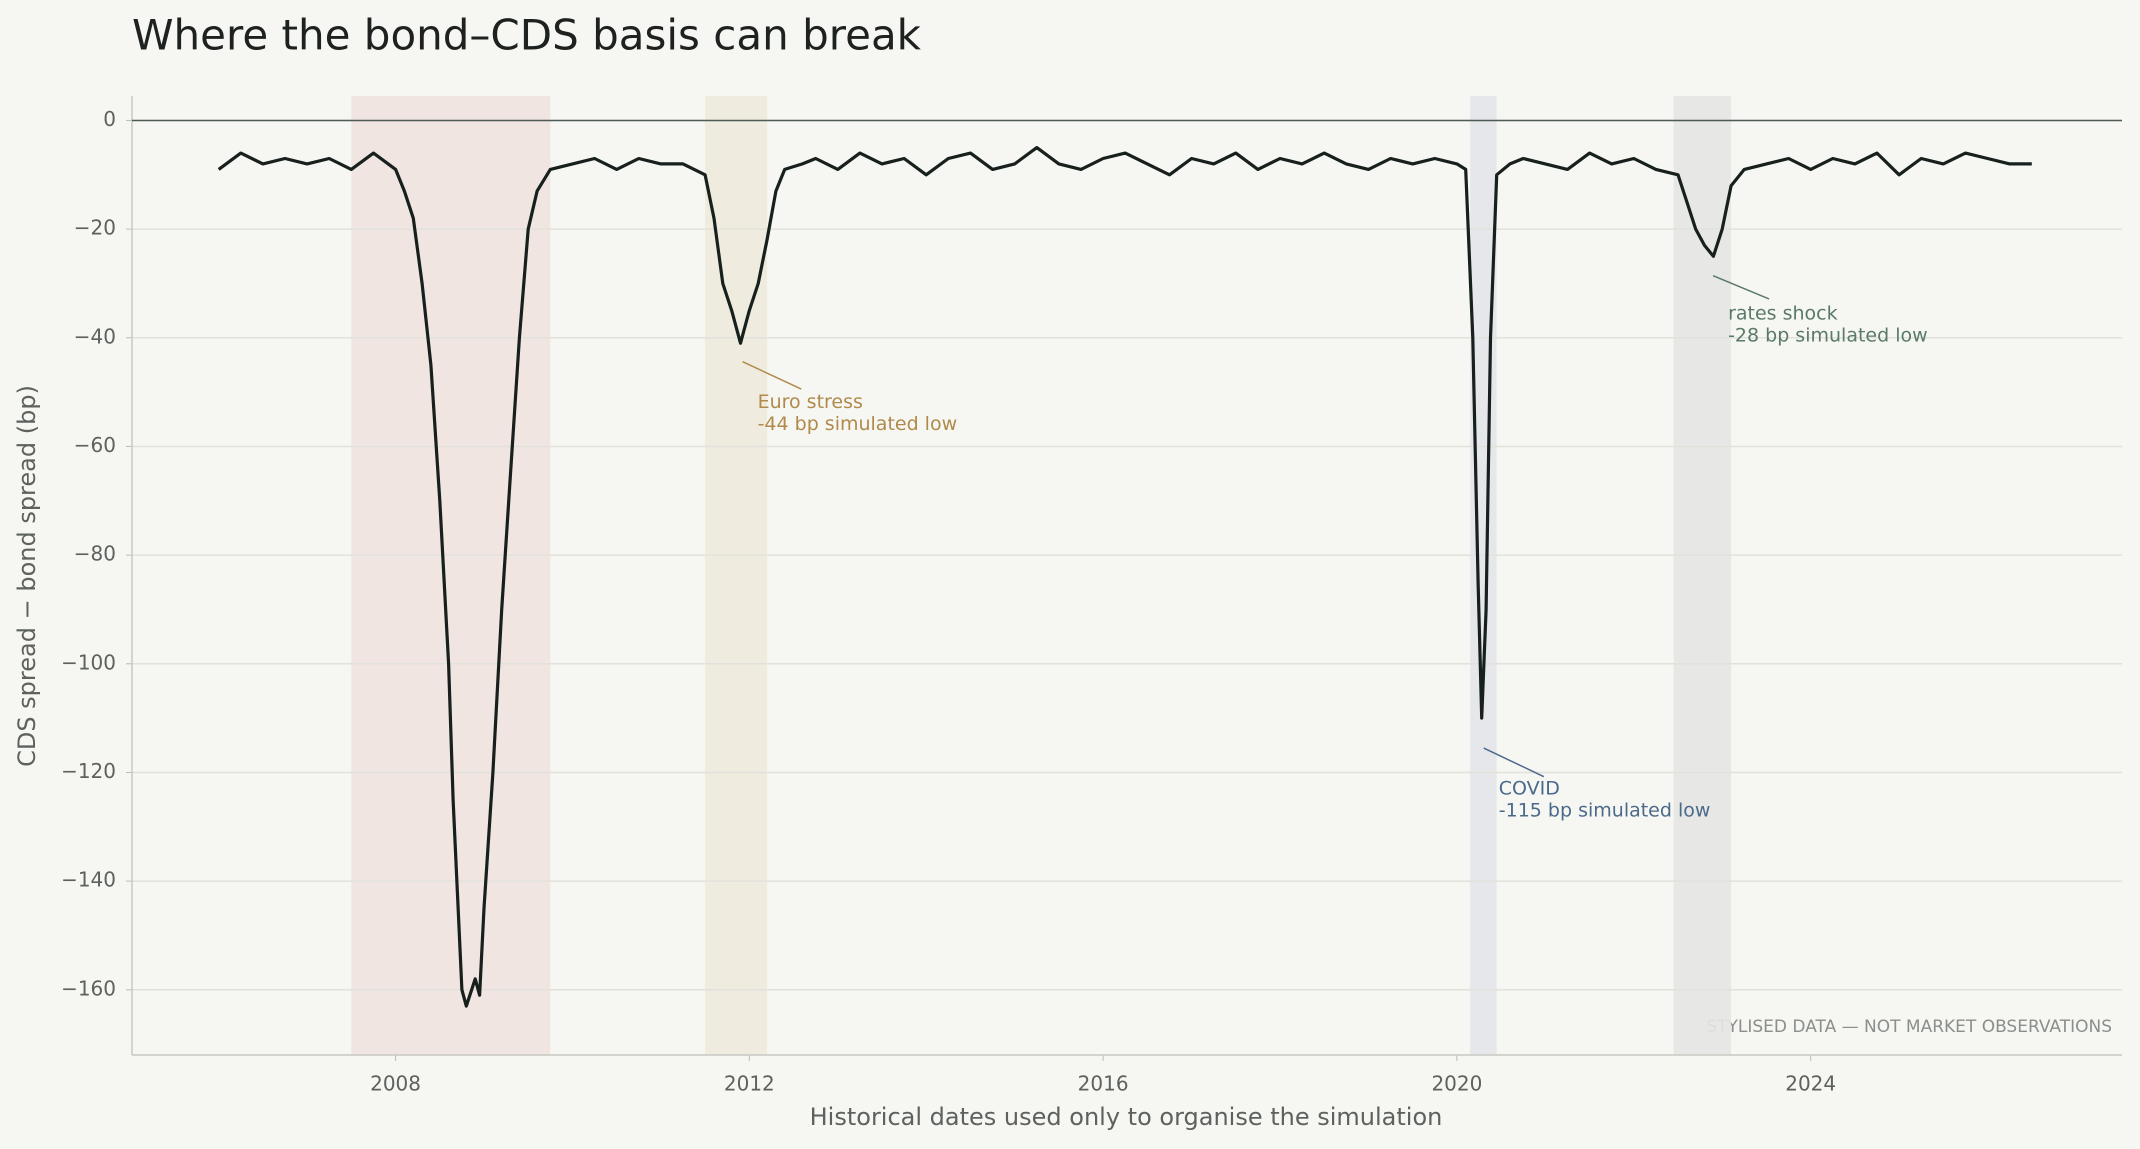  Describe the element at coordinates (1828, 335) in the screenshot. I see `annotation-text: -28 bp simulated low` at that location.